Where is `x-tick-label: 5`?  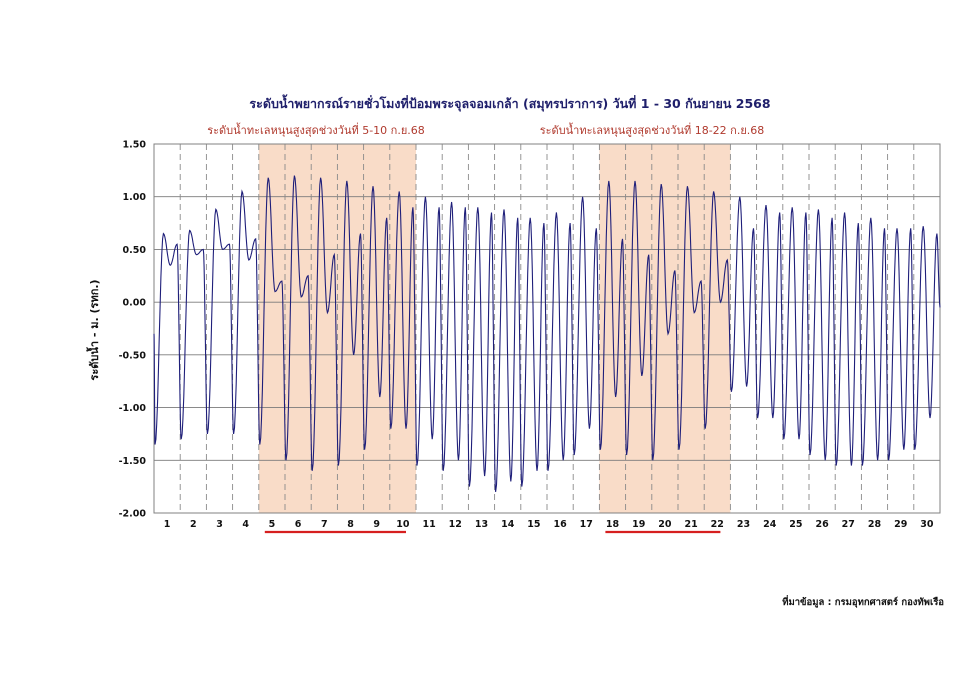
x-tick-label: 5 is located at coordinates (272, 524).